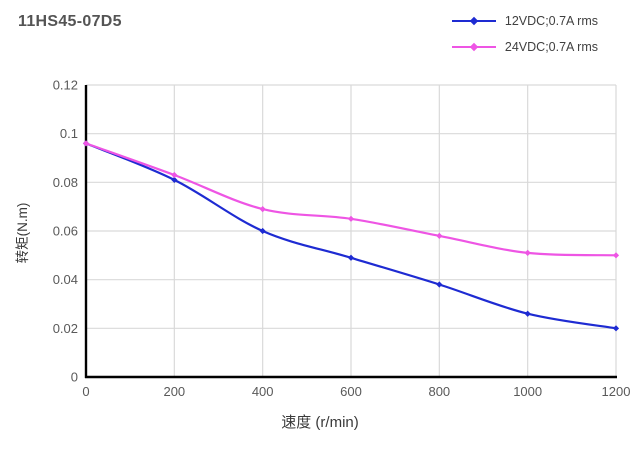 The height and width of the screenshot is (450, 640). What do you see at coordinates (65, 279) in the screenshot?
I see `y-tick-label: 0.04` at bounding box center [65, 279].